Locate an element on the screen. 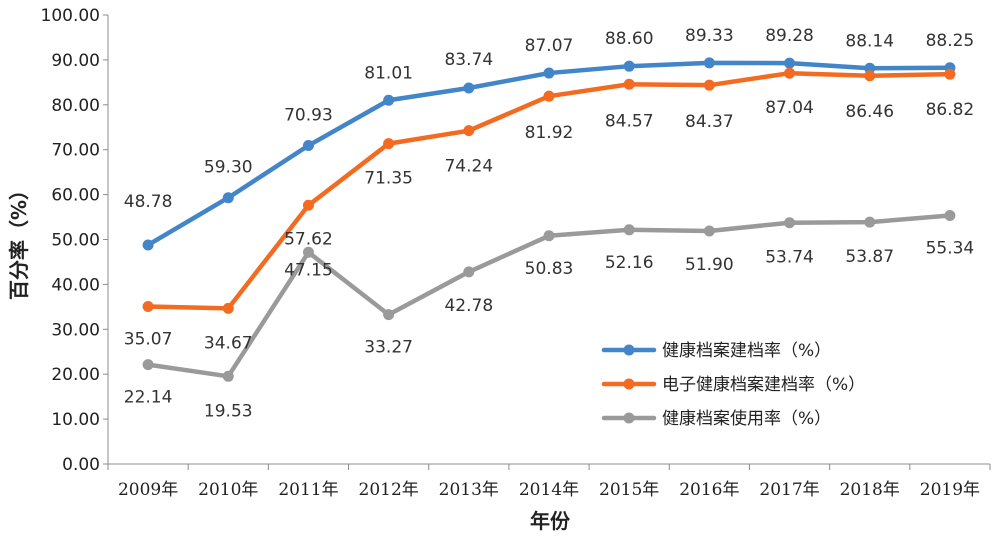 This screenshot has height=539, width=996. x-tick-label: 2013年 is located at coordinates (469, 490).